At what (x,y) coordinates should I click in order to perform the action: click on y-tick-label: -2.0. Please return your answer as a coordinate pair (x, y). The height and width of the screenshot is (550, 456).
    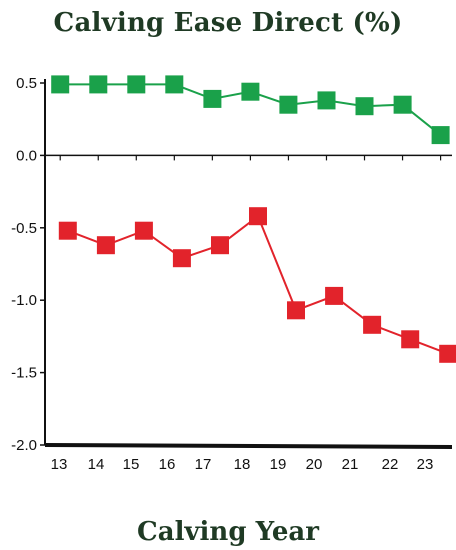
    Looking at the image, I should click on (24, 445).